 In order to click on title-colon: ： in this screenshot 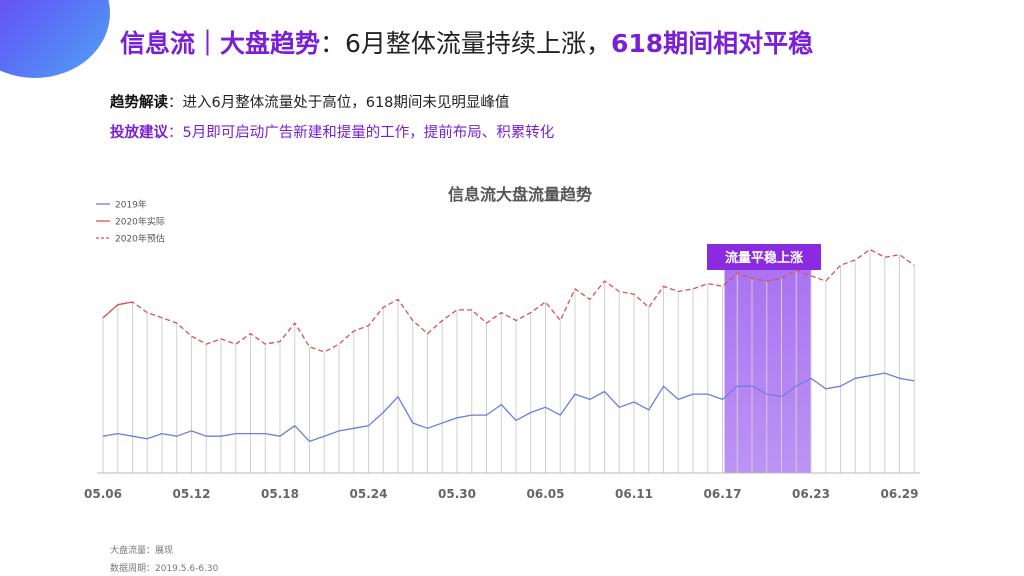, I will do `click(333, 43)`.